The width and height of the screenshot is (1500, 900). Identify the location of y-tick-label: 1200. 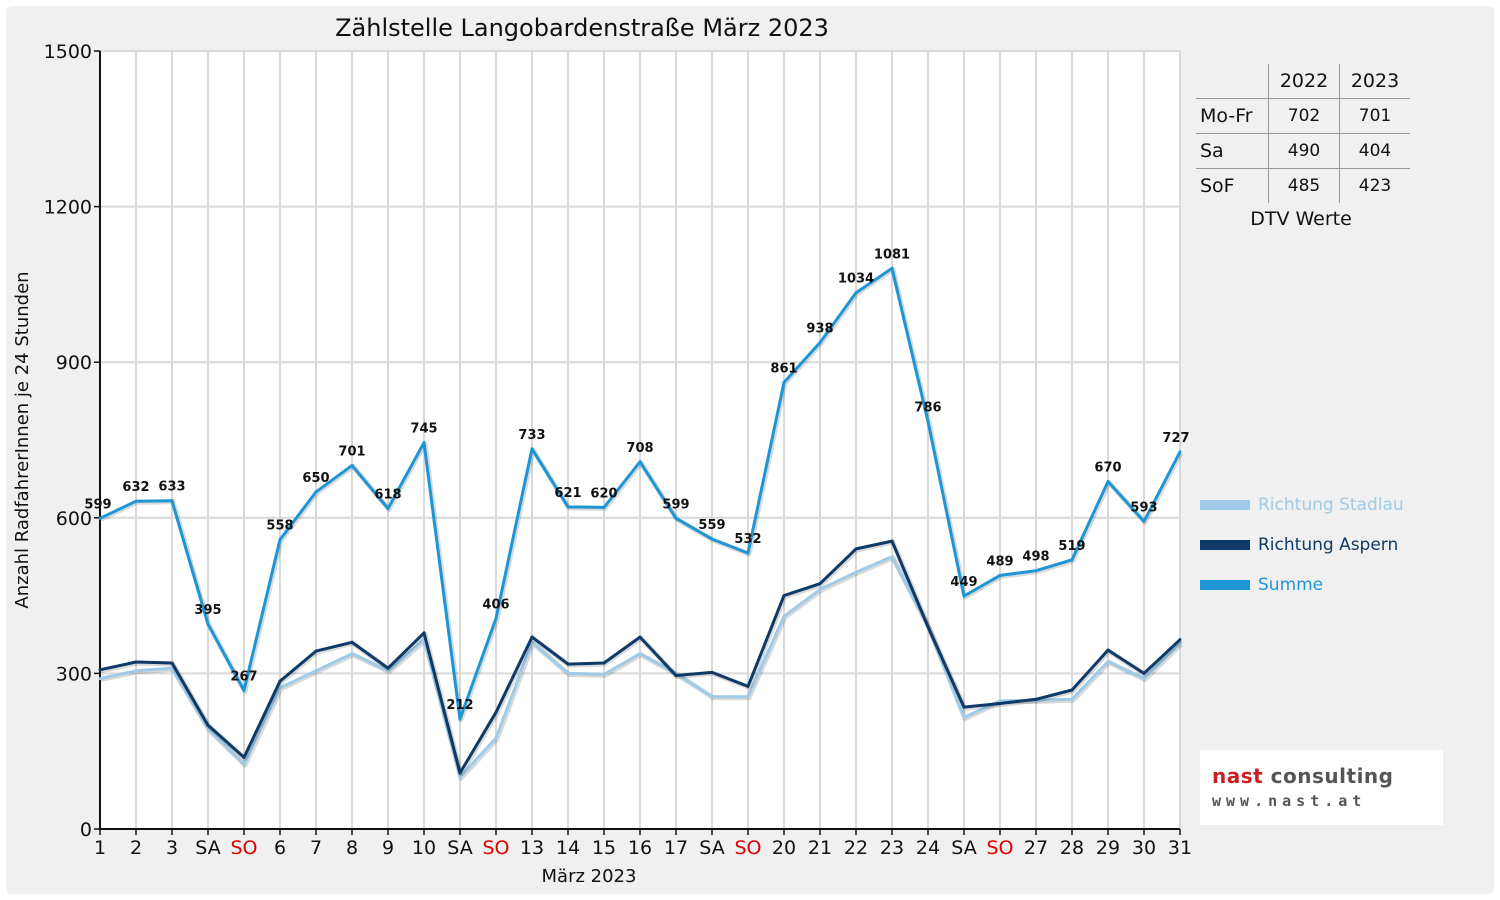
(68, 208).